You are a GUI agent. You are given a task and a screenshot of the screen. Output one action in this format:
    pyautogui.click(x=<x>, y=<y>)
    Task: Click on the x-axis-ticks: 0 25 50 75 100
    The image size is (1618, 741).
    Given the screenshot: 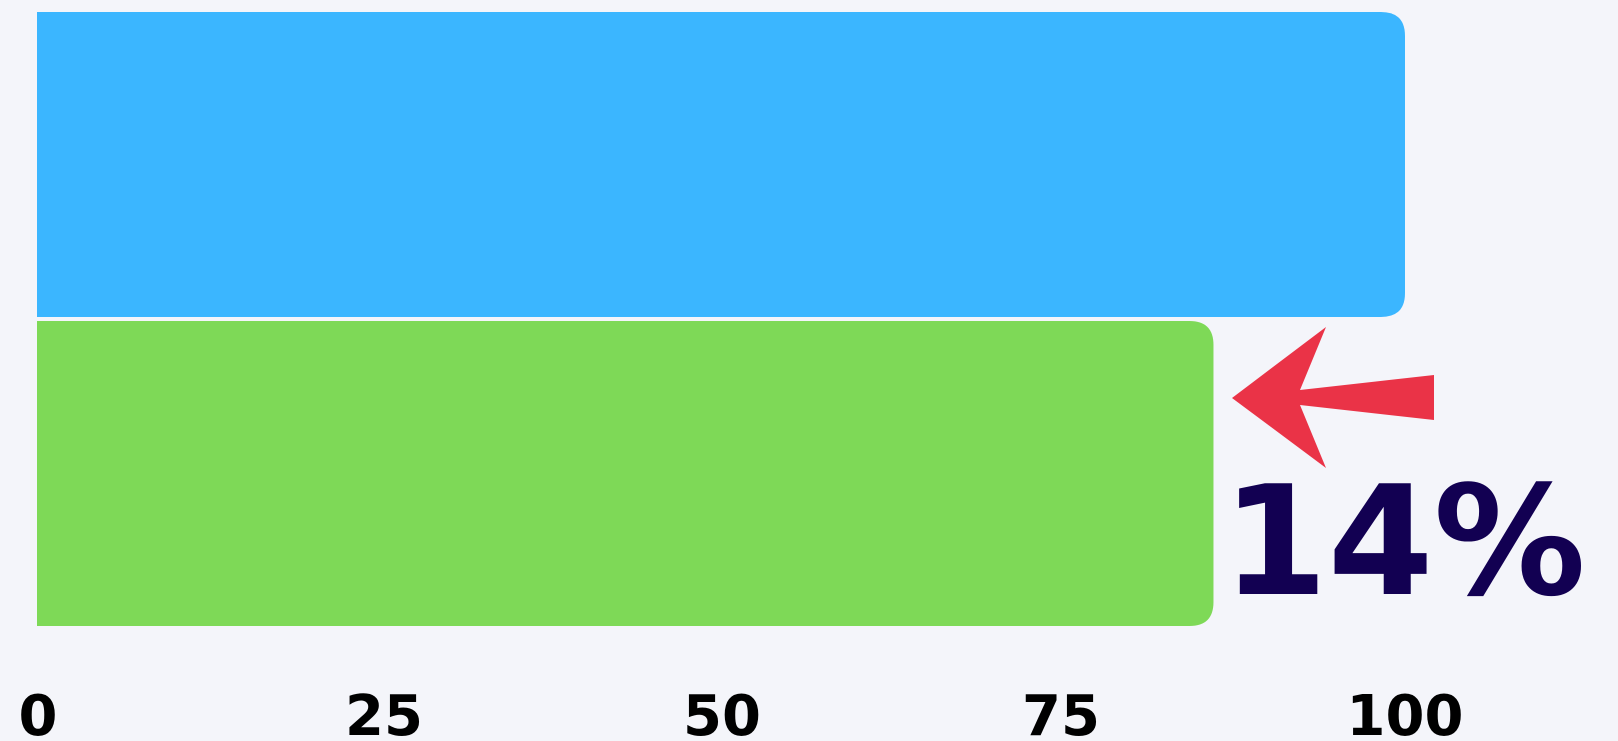 What is the action you would take?
    pyautogui.click(x=741, y=712)
    